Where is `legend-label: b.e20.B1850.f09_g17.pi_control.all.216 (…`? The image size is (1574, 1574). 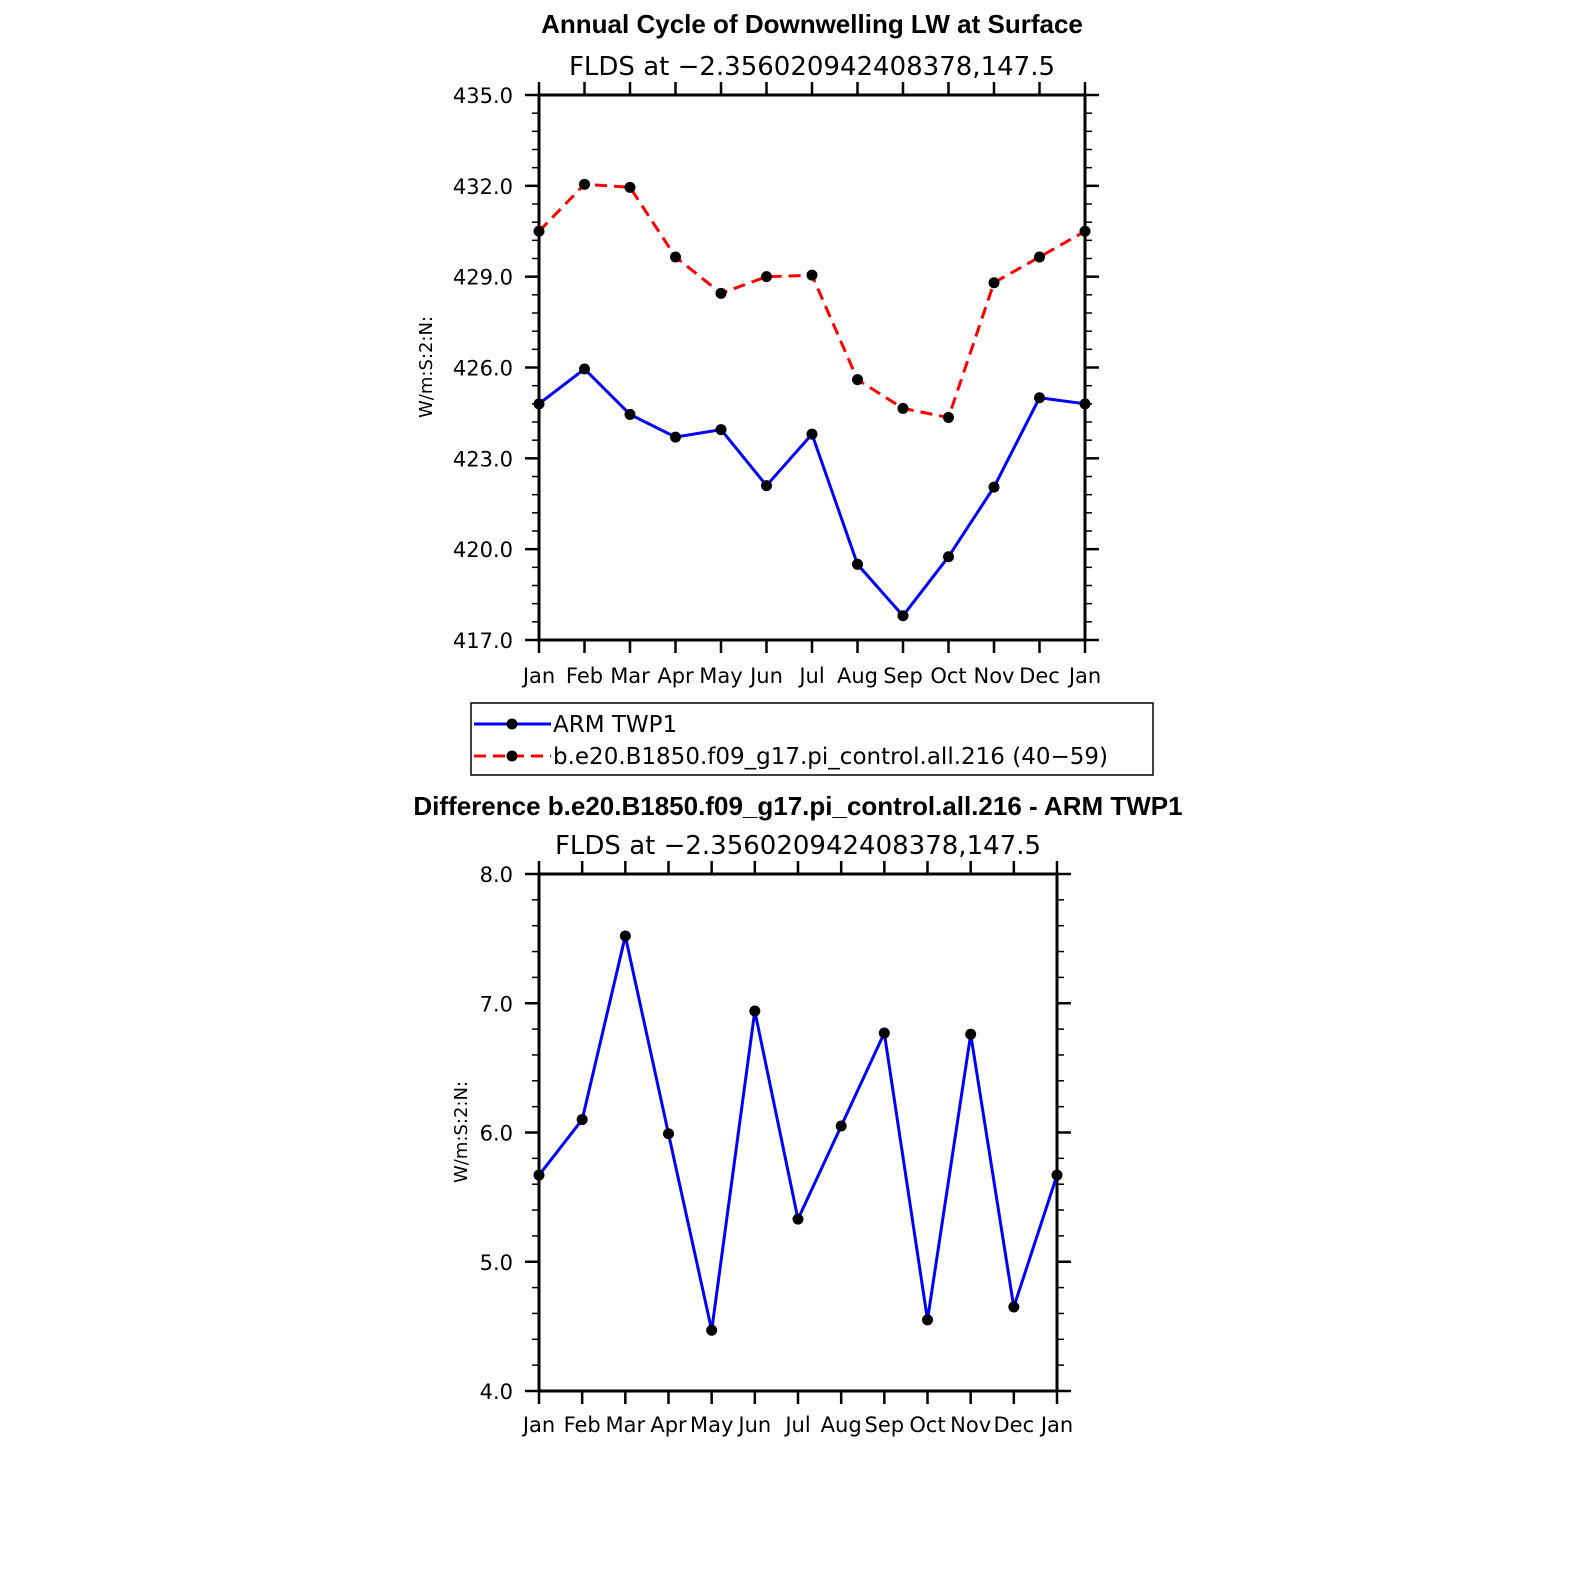
legend-label: b.e20.B1850.f09_g17.pi_control.all.216 (… is located at coordinates (830, 757).